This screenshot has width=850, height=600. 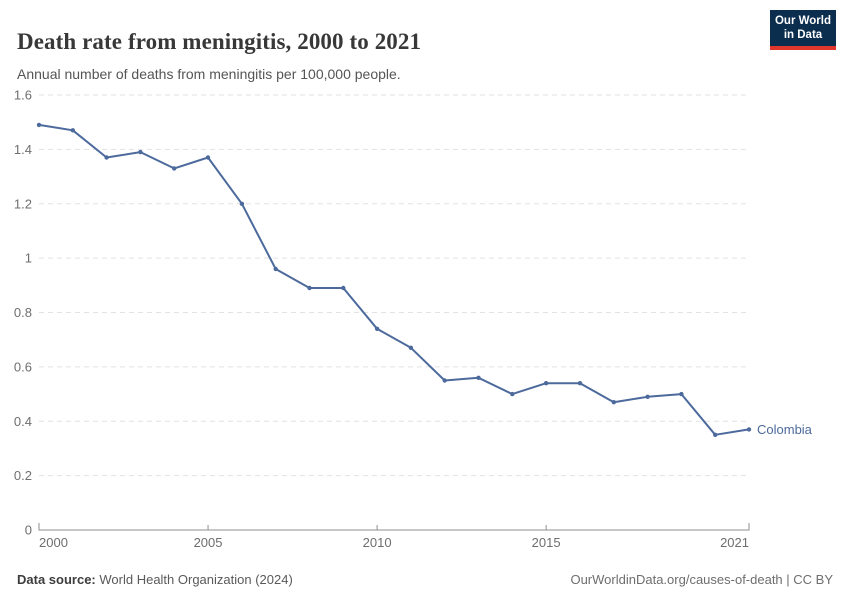 I want to click on y-tick-label: 0.2, so click(x=23, y=475).